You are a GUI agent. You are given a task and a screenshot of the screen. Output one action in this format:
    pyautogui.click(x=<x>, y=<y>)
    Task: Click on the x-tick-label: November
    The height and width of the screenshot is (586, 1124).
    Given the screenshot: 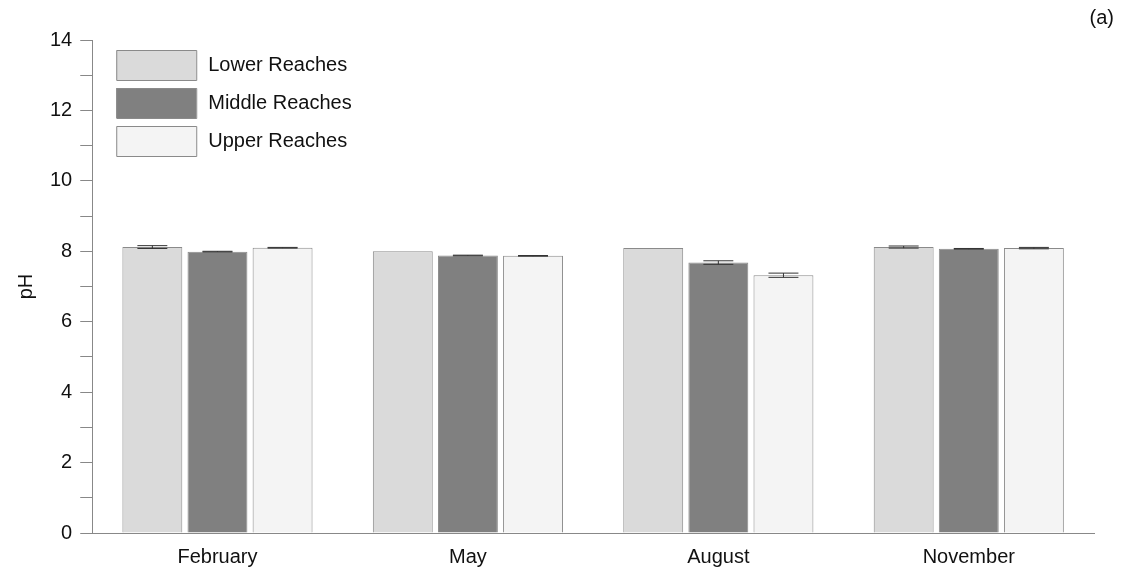 What is the action you would take?
    pyautogui.click(x=969, y=555)
    